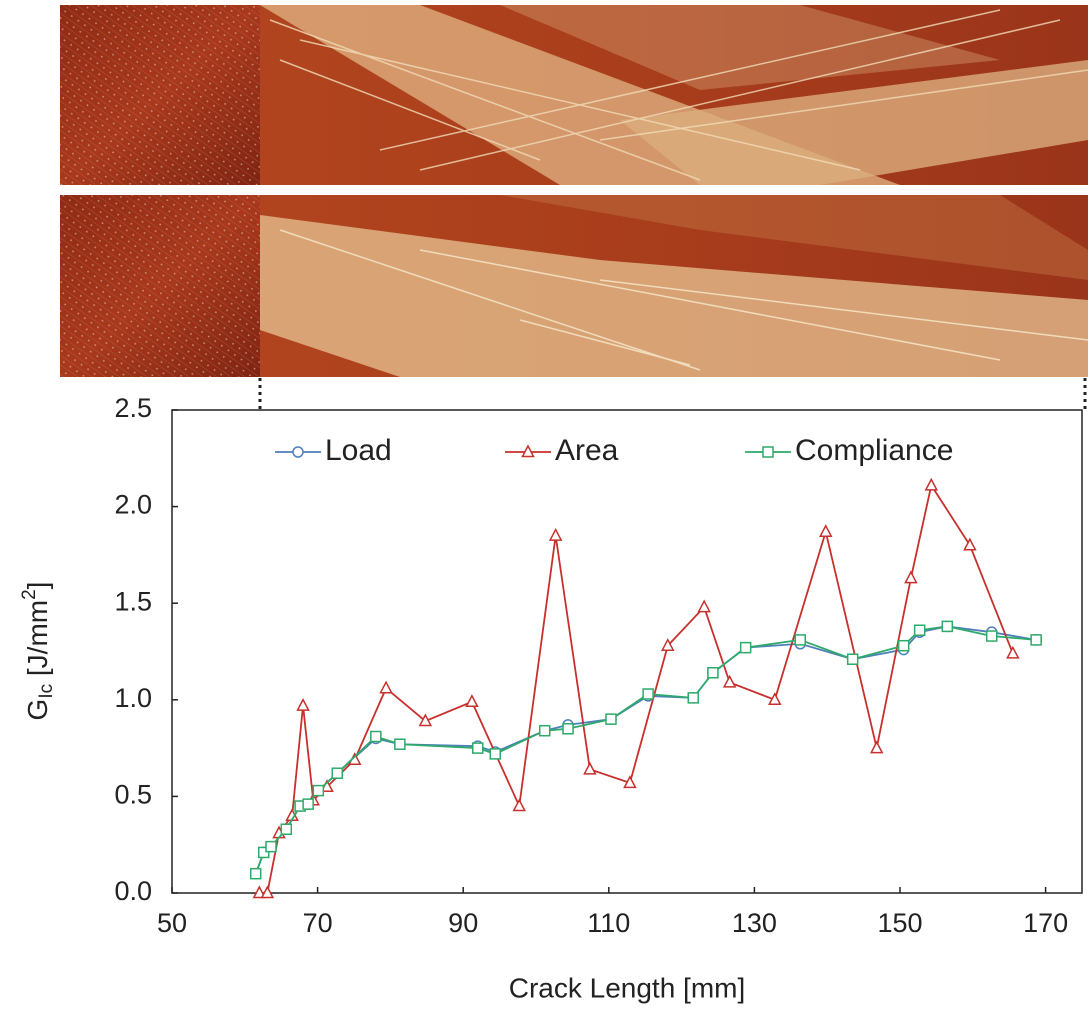 The height and width of the screenshot is (1028, 1092). I want to click on legend-label: Area, so click(587, 450).